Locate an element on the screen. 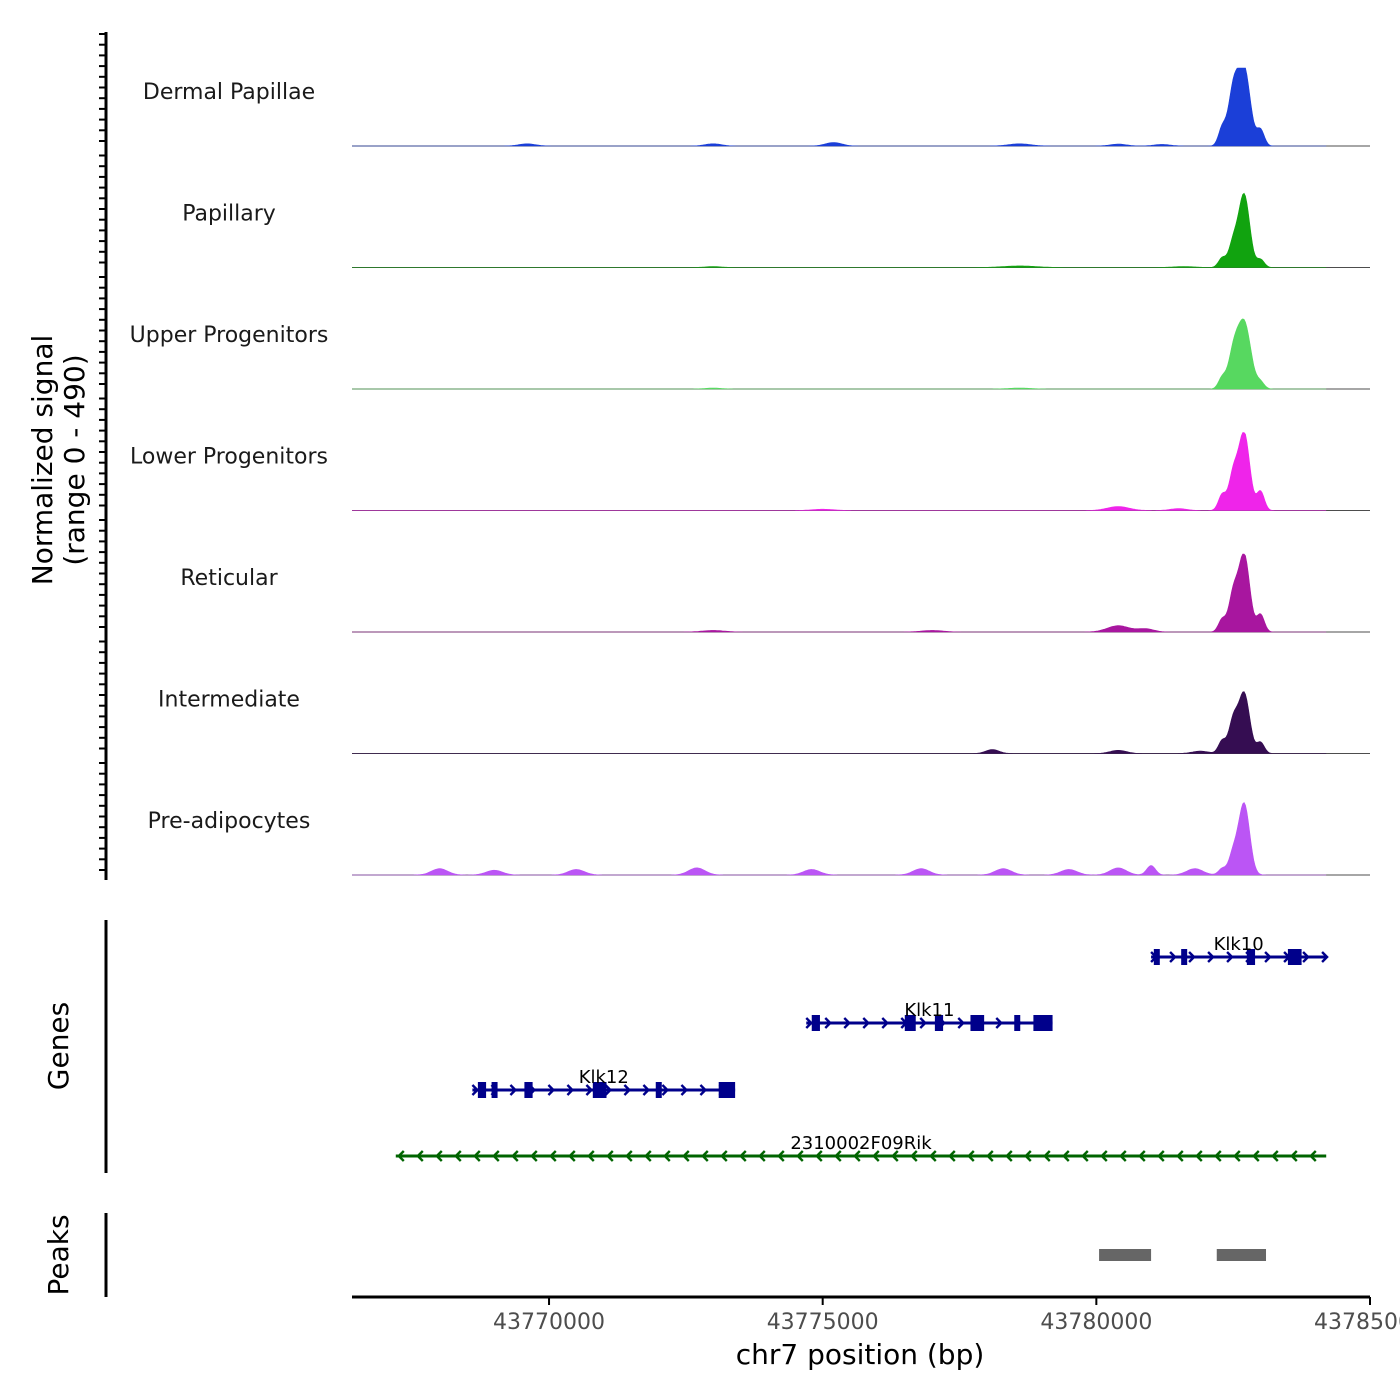 The image size is (1400, 1400). track-label: Dermal Papillae is located at coordinates (229, 92).